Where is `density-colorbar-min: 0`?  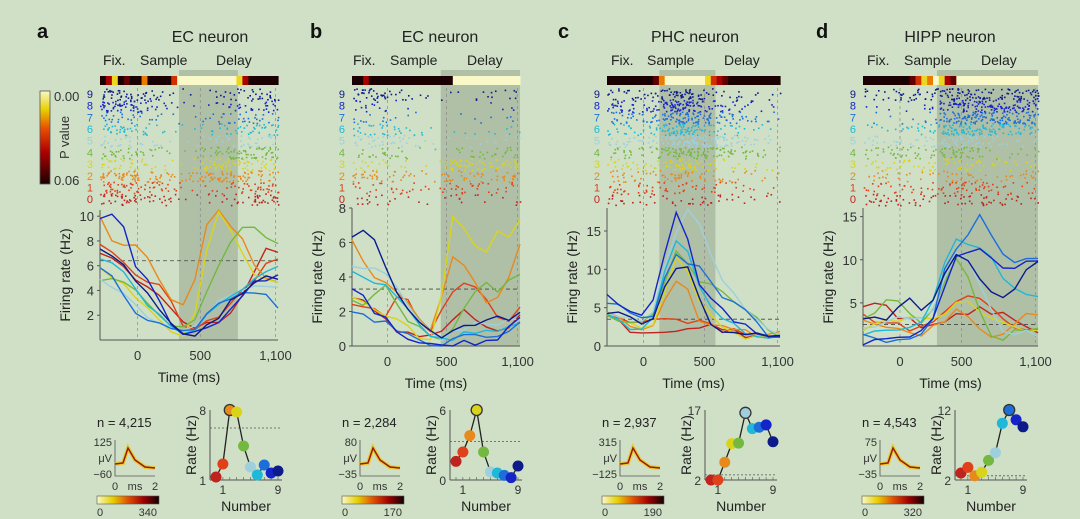
density-colorbar-min: 0 is located at coordinates (605, 513).